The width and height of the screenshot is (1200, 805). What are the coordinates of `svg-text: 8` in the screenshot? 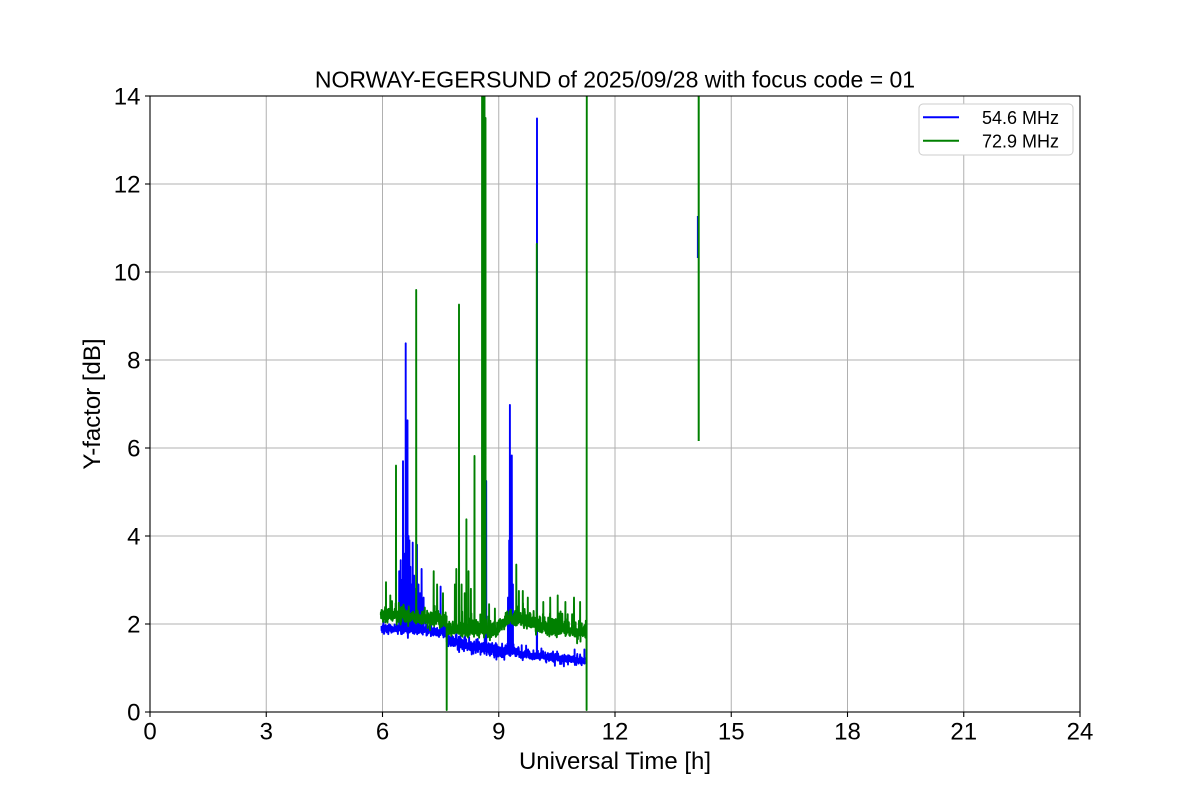 It's located at (133, 361).